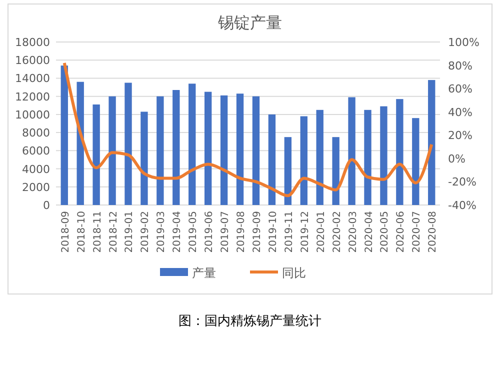  Describe the element at coordinates (289, 232) in the screenshot. I see `x-tick-label: 2019-11` at that location.